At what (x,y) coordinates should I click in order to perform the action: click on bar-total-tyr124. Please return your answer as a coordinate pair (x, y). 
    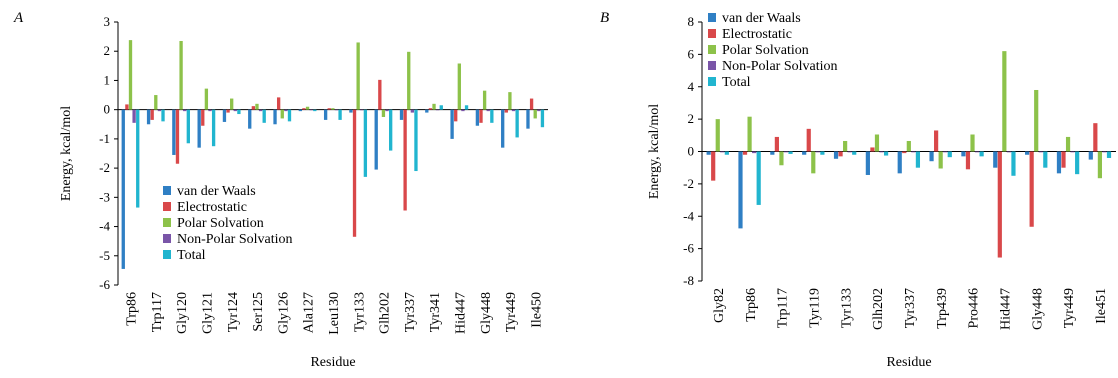
    Looking at the image, I should click on (239, 112).